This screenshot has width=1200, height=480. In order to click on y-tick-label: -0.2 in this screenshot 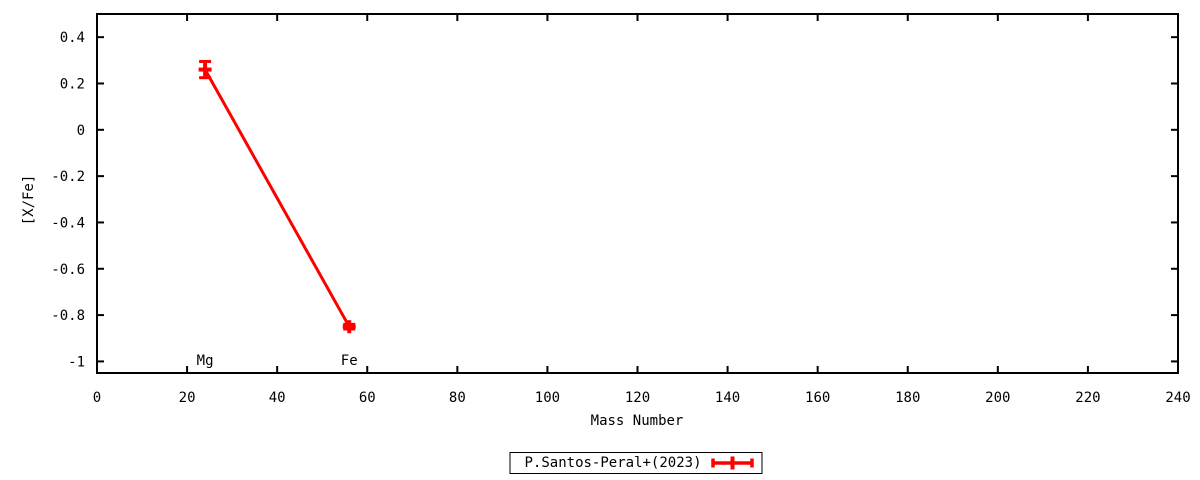, I will do `click(68, 177)`.